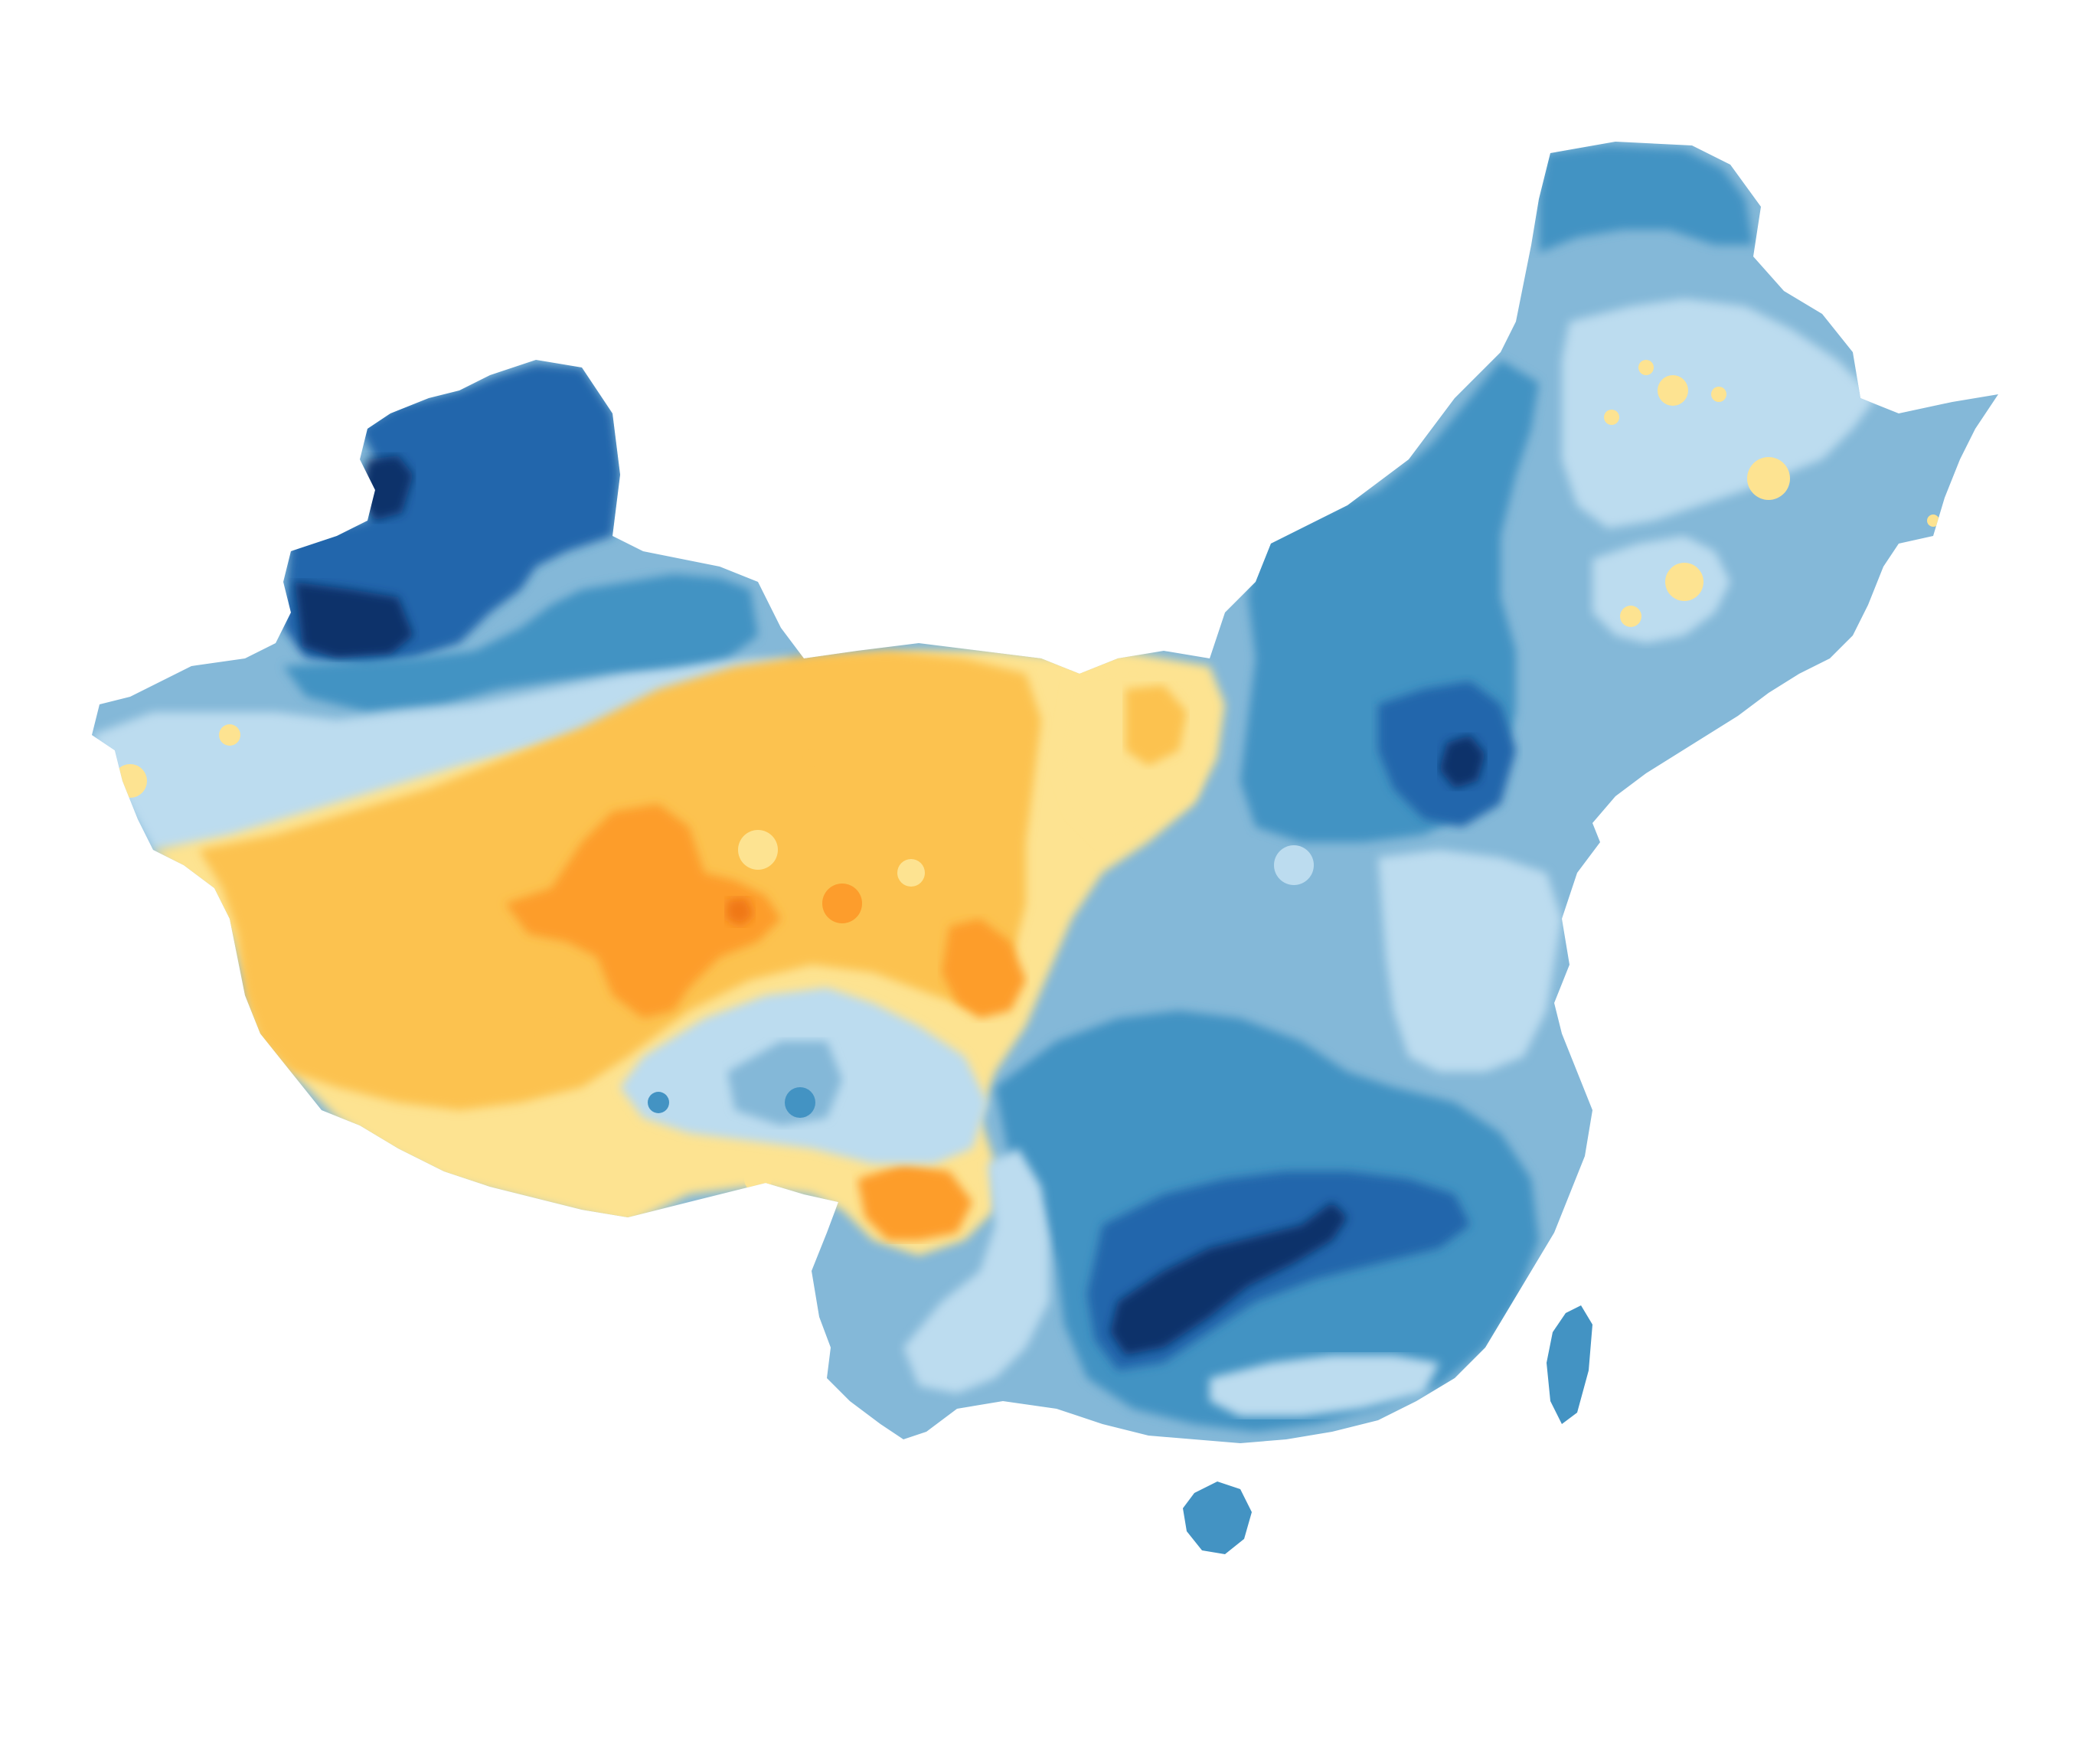 The image size is (2084, 1764). I want to click on northeast-darkest-blue-spot, so click(1462, 762).